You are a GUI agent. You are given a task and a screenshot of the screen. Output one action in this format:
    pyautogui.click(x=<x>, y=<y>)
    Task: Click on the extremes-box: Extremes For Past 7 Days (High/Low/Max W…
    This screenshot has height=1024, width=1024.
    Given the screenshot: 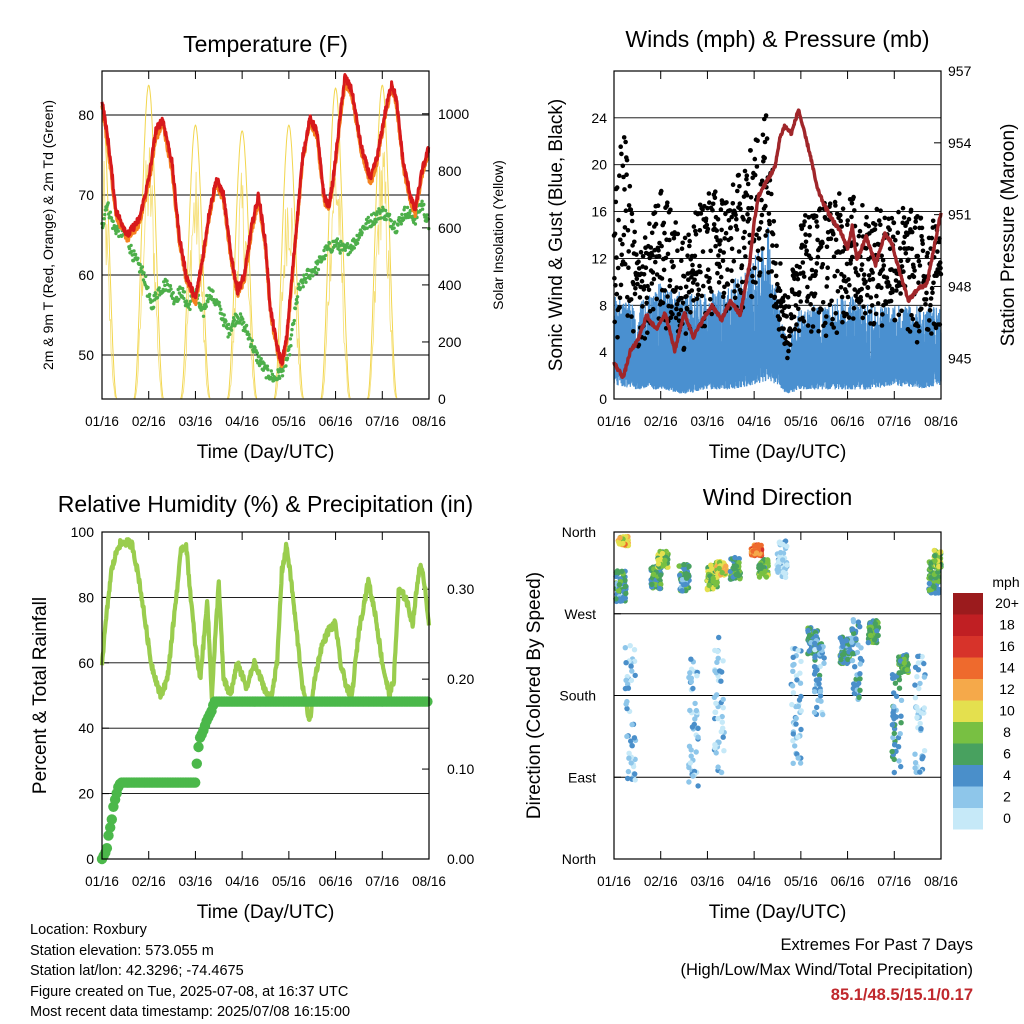 What is the action you would take?
    pyautogui.click(x=826, y=970)
    